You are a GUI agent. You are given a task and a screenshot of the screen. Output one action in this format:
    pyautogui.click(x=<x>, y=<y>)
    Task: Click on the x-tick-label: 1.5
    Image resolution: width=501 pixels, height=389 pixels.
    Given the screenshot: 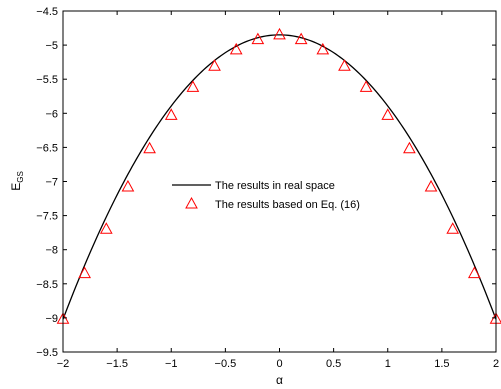 What is the action you would take?
    pyautogui.click(x=441, y=364)
    